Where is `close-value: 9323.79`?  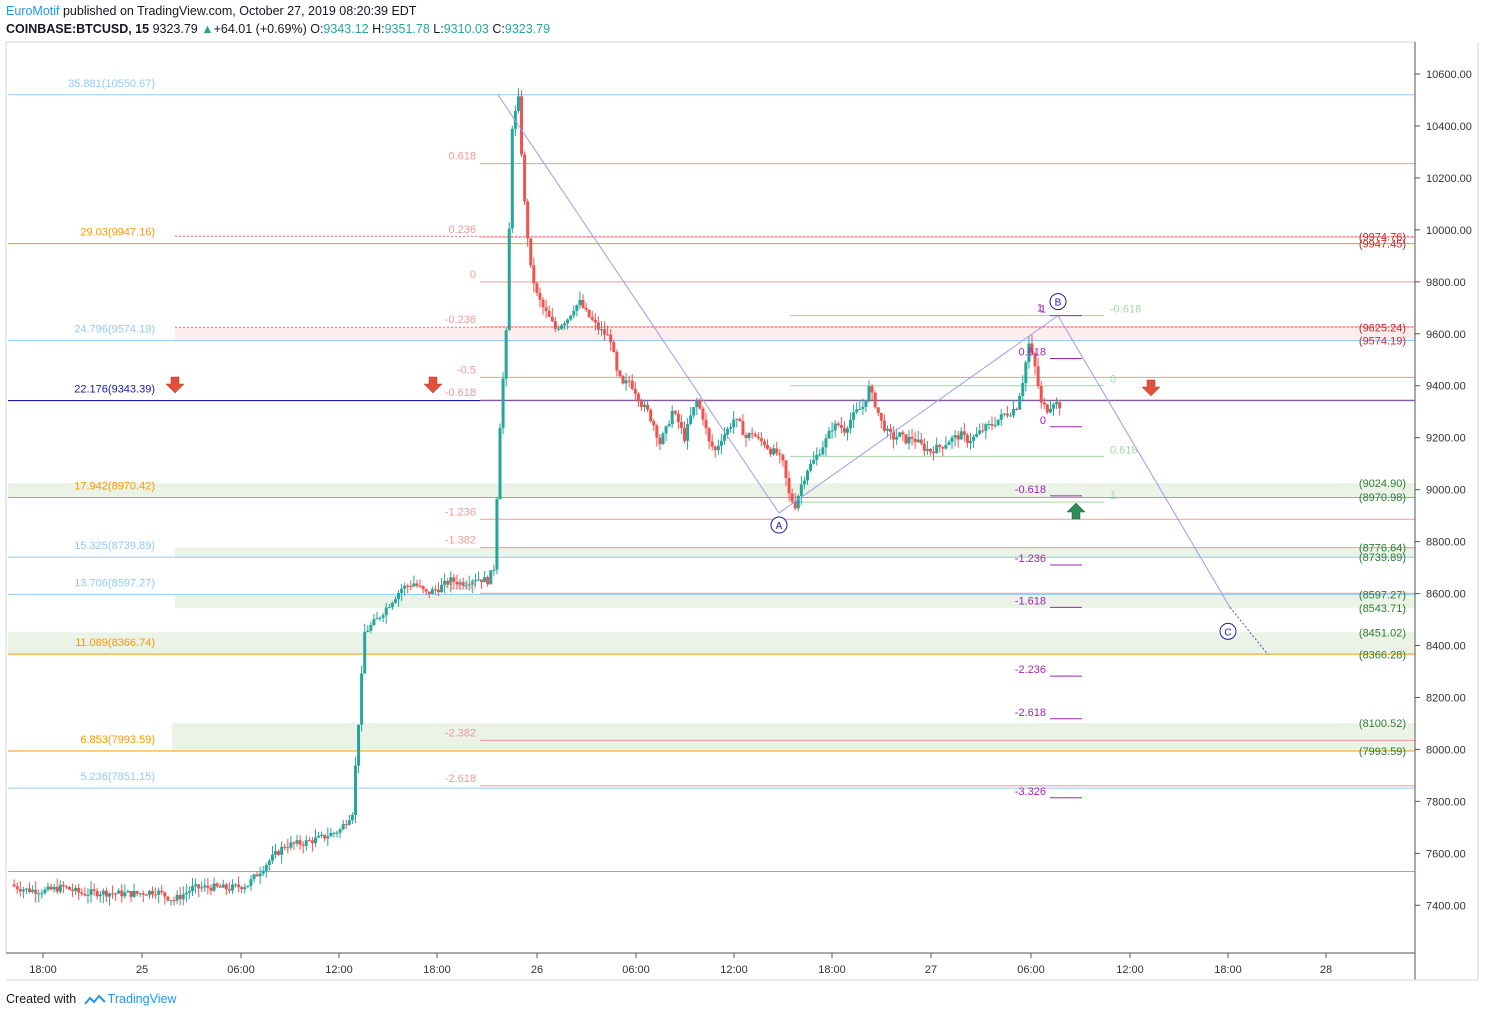 close-value: 9323.79 is located at coordinates (527, 29).